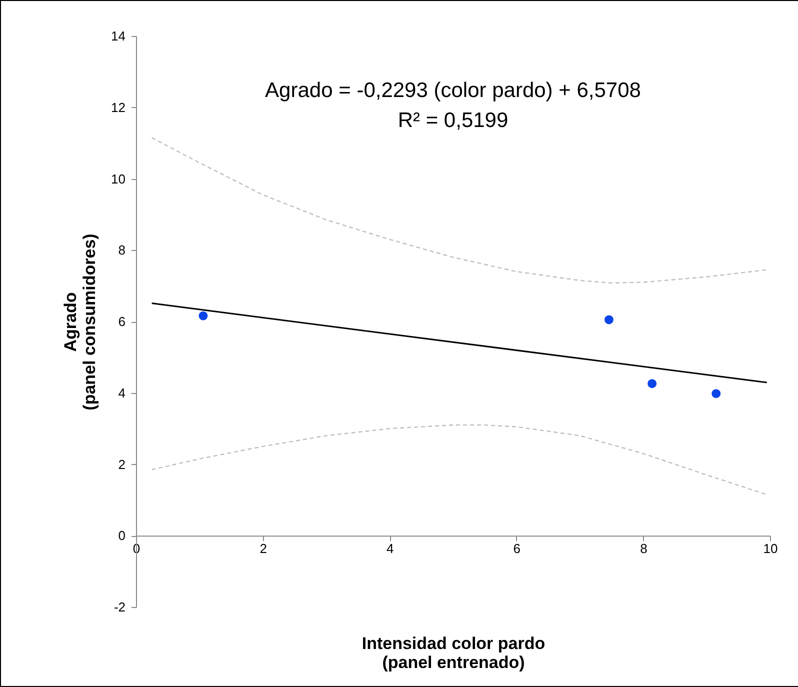  I want to click on x-tick-label: 8, so click(644, 548).